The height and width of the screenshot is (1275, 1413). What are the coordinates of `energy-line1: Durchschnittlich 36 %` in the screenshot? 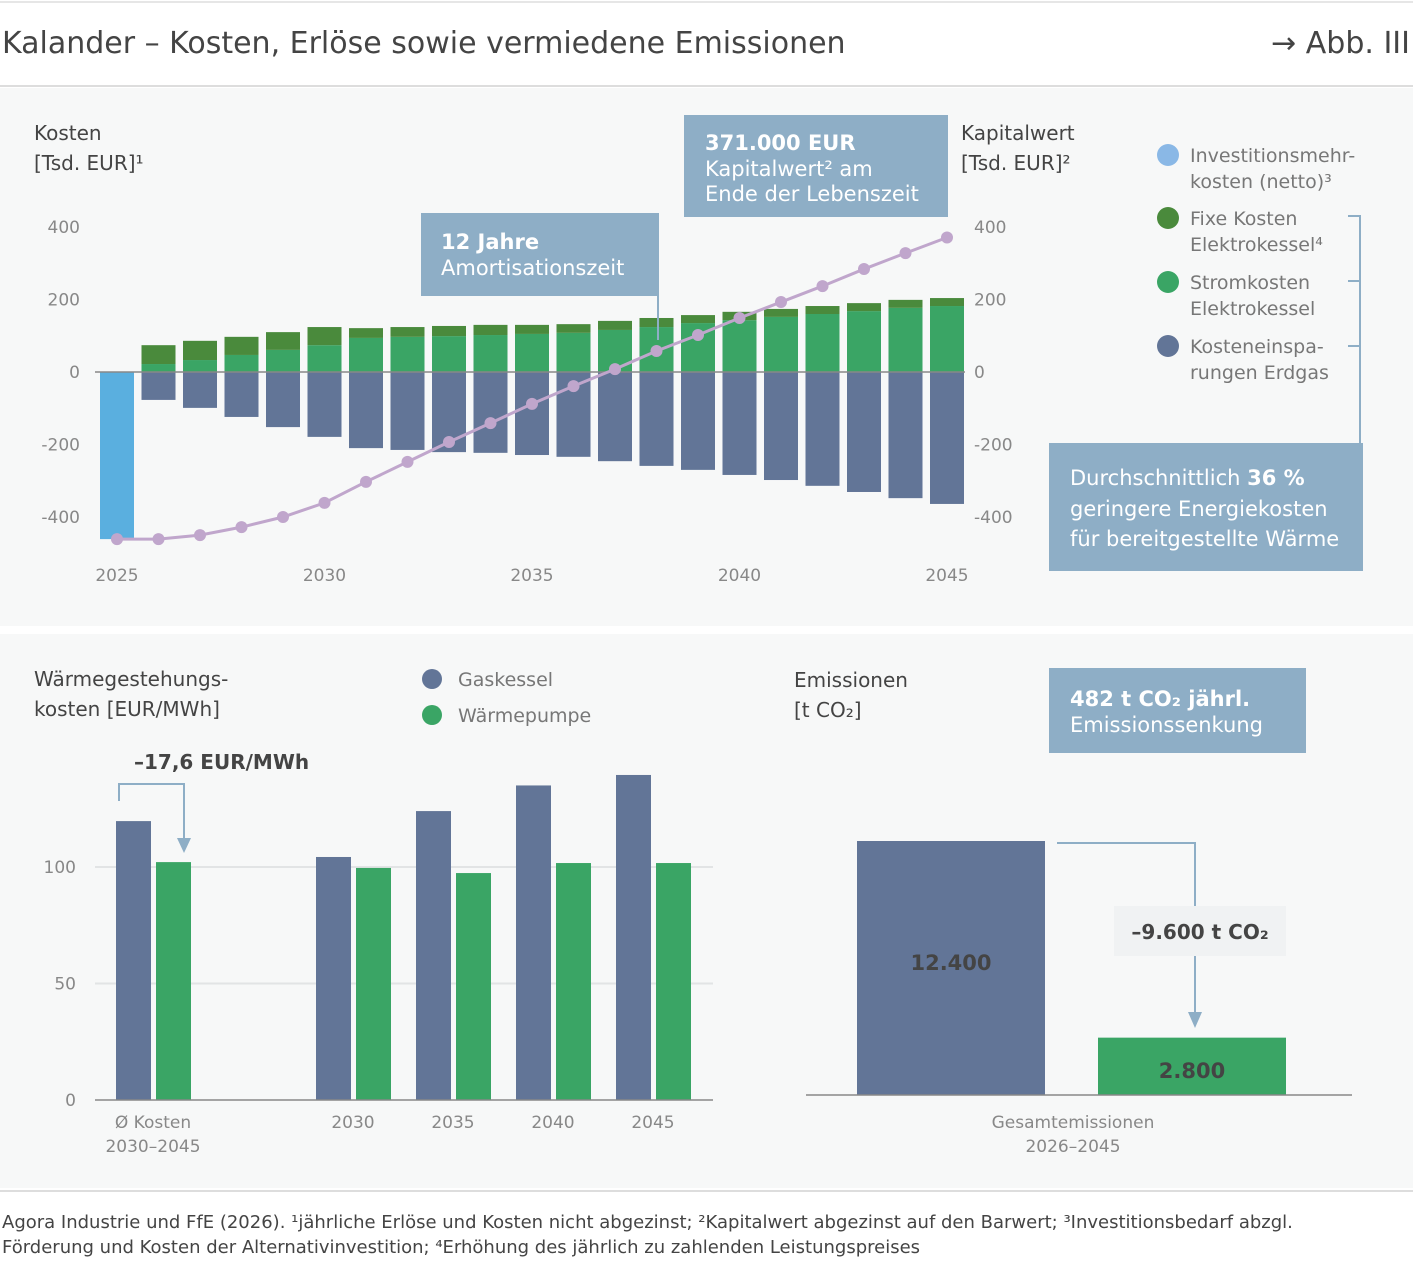 It's located at (1187, 478).